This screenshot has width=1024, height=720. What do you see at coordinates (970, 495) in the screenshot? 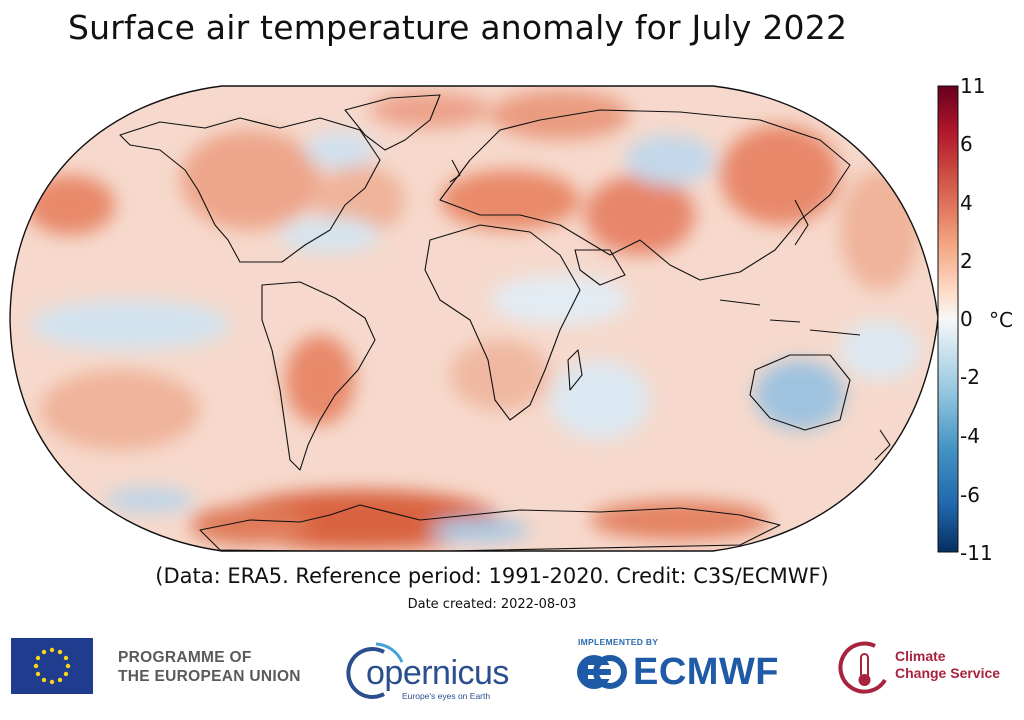
I see `colorbar-tick: -6` at bounding box center [970, 495].